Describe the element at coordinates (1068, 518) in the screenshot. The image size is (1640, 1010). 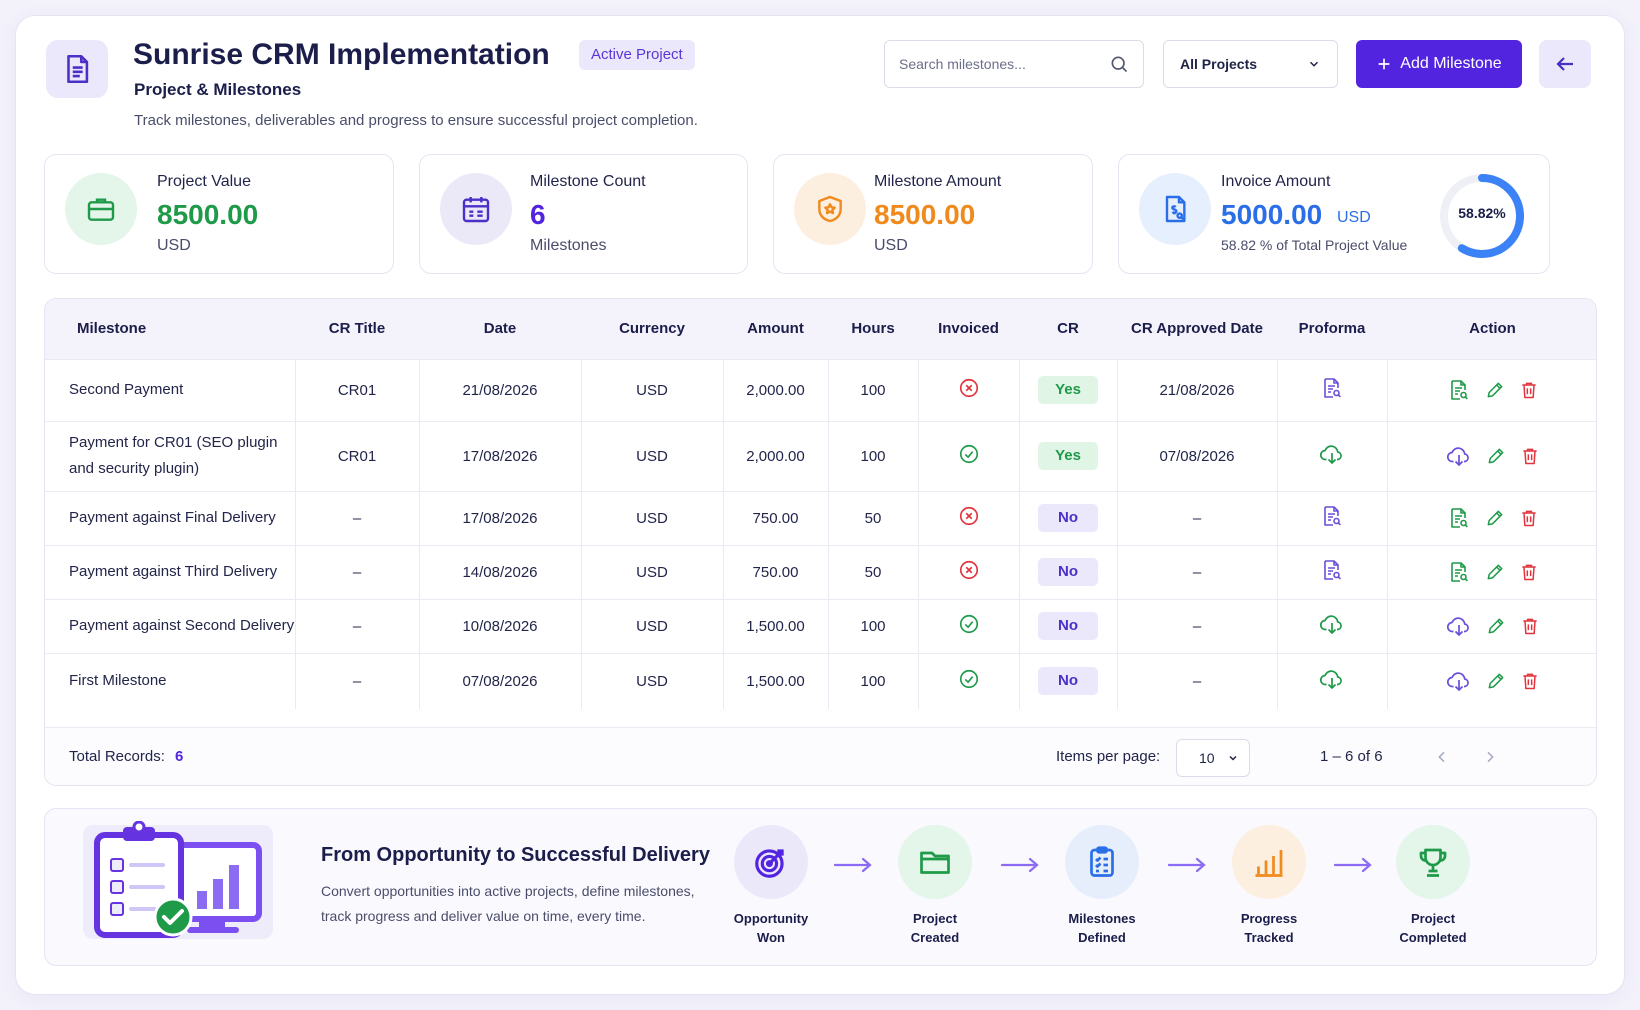
I see `cr-badge: No` at that location.